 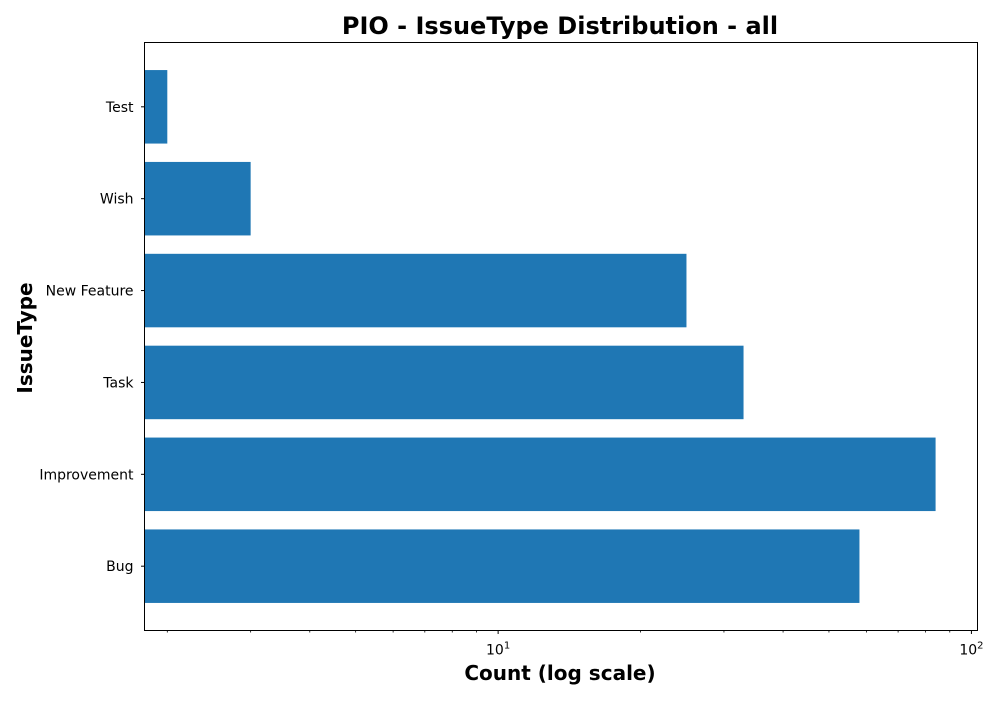 I want to click on y-tick-label: Wish, so click(x=117, y=200).